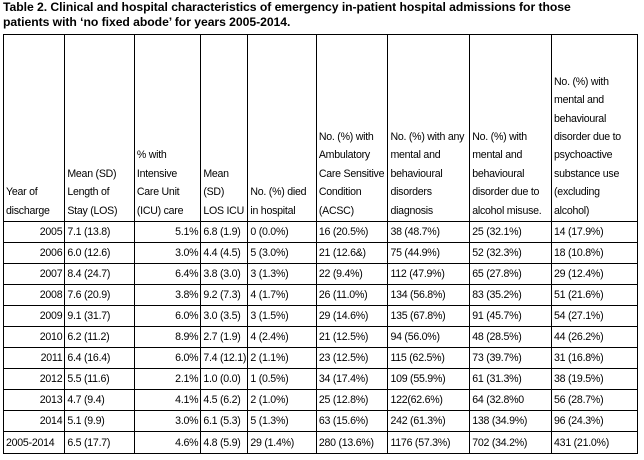 The height and width of the screenshot is (460, 644). What do you see at coordinates (429, 316) in the screenshot?
I see `cell-mental-any: 135 (67.8%)` at bounding box center [429, 316].